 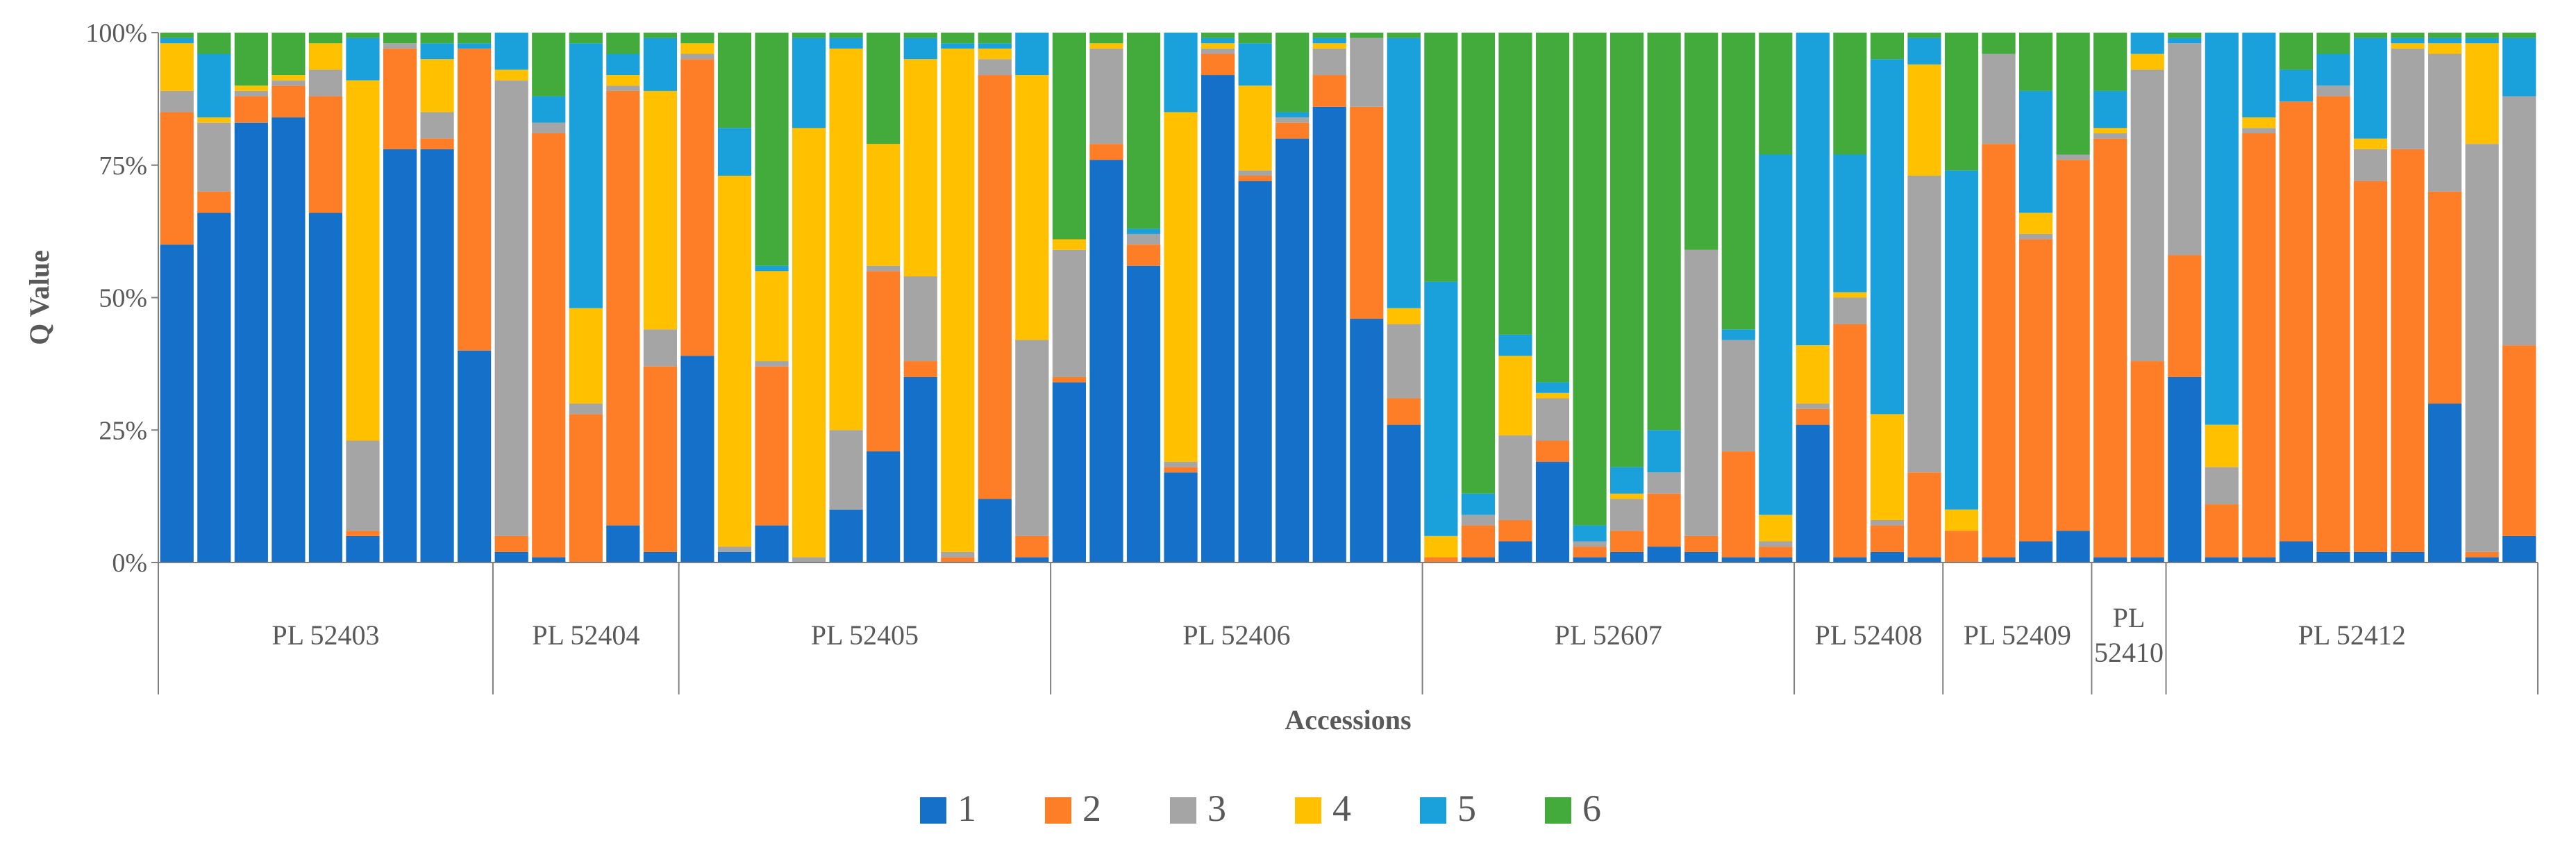 What do you see at coordinates (865, 635) in the screenshot?
I see `group-label: PL 52405` at bounding box center [865, 635].